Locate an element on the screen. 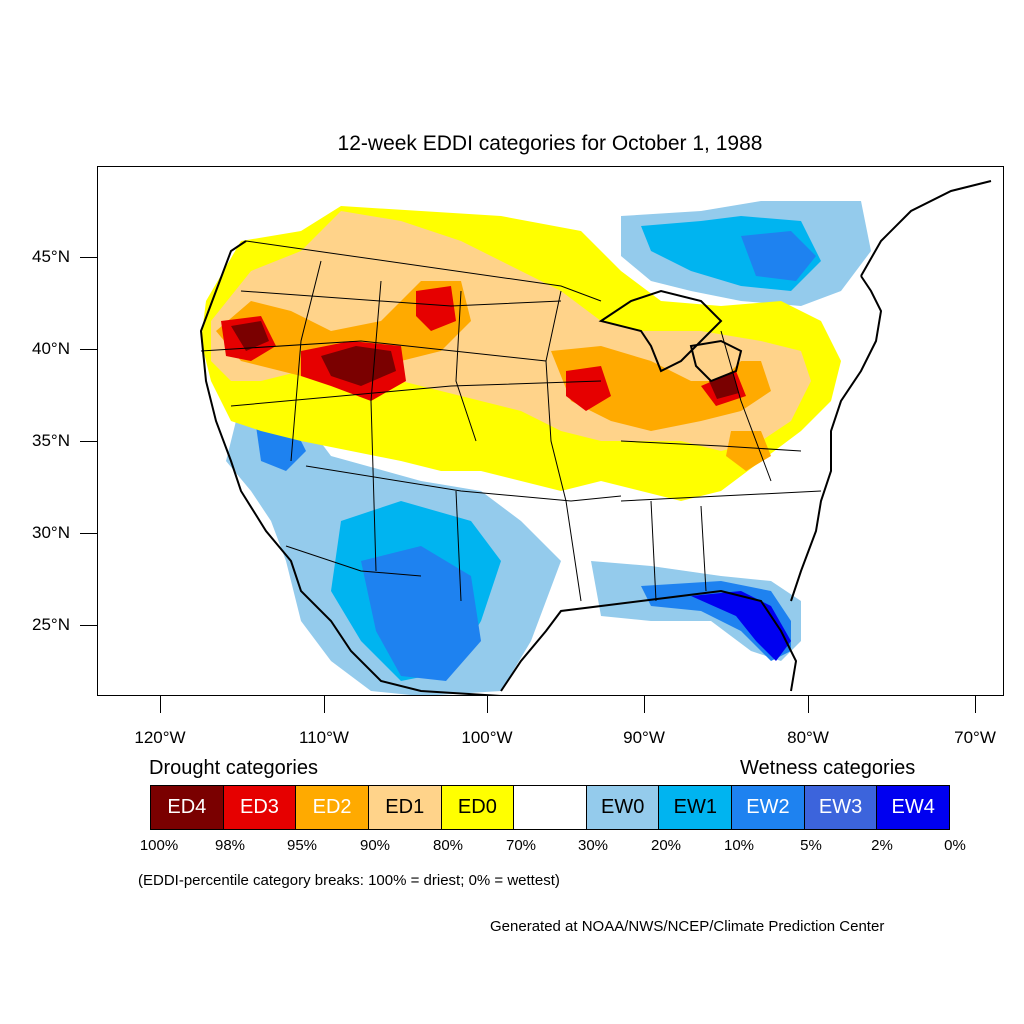  southwest-wetness-ew2 is located at coordinates (421, 613).